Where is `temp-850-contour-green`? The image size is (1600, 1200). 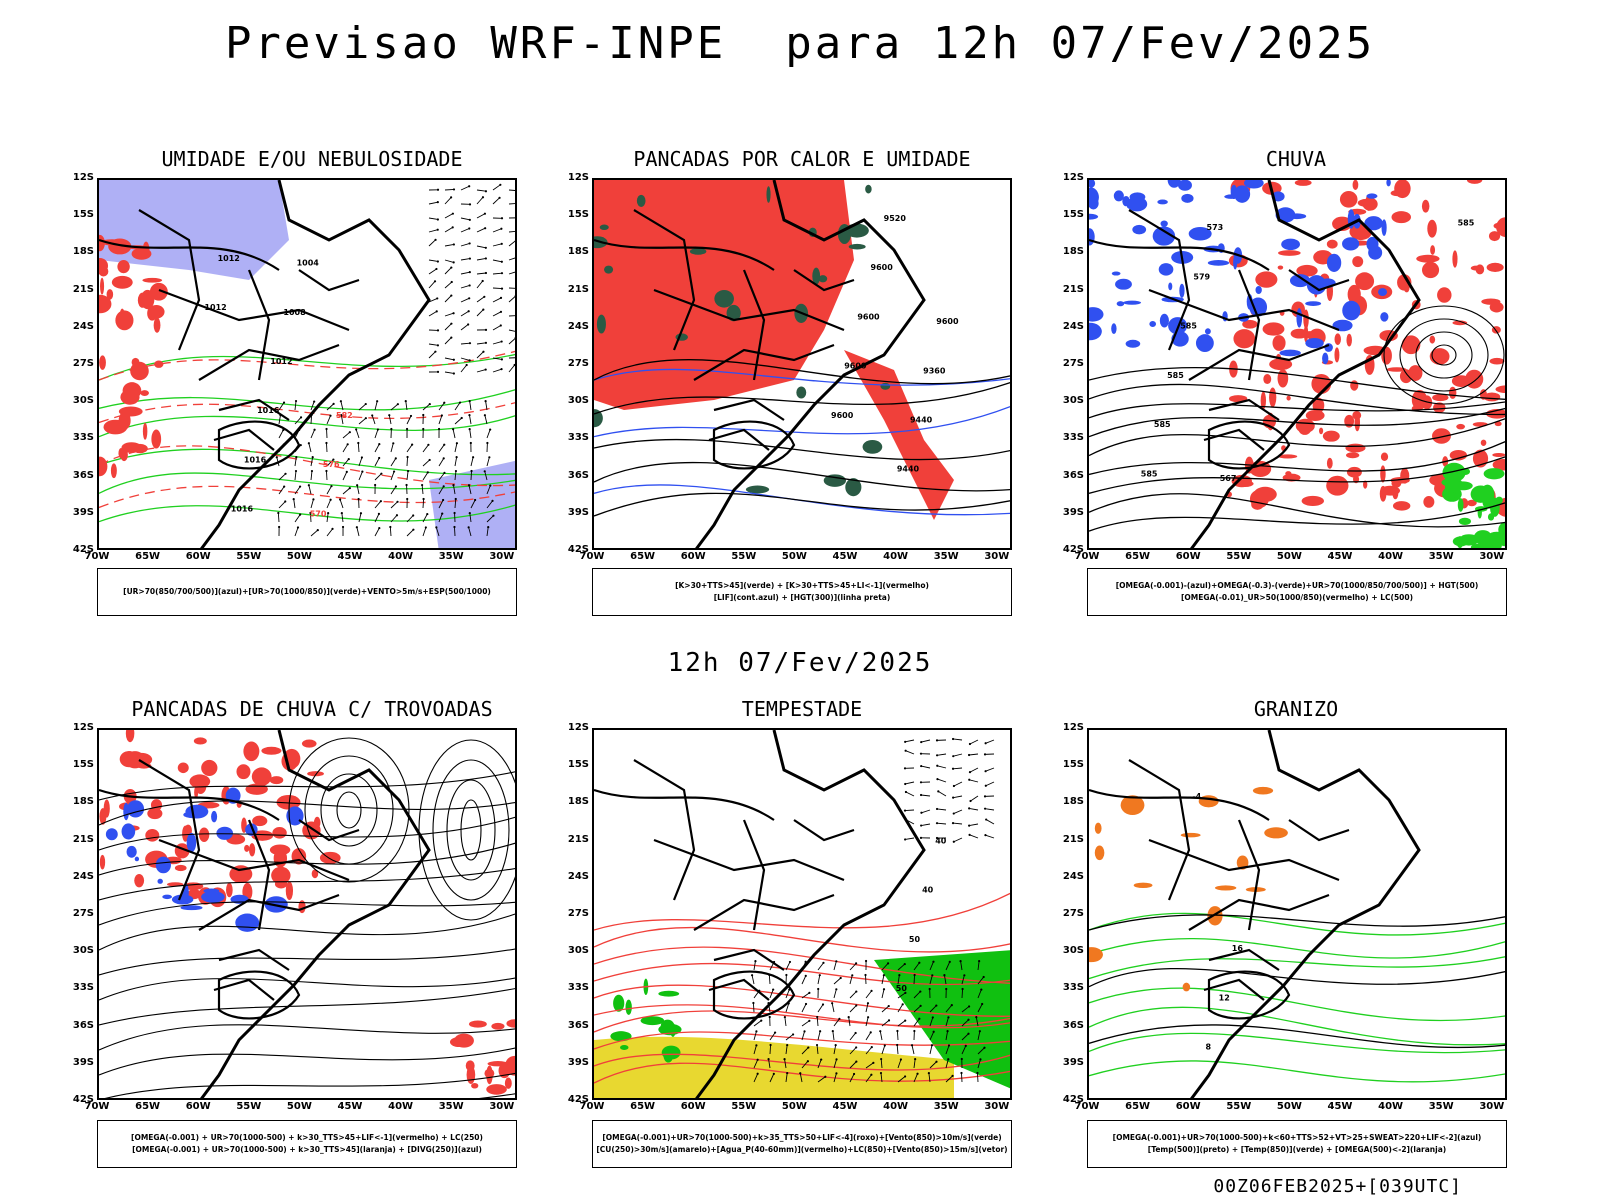 temp-850-contour-green is located at coordinates (1297, 1026).